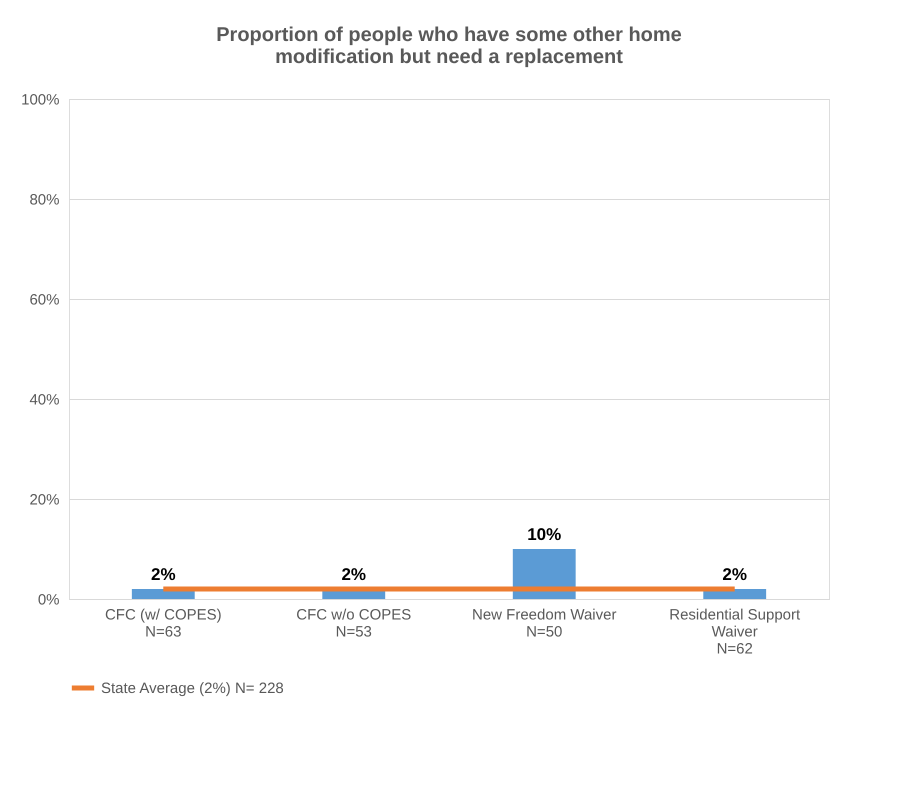  What do you see at coordinates (44, 400) in the screenshot?
I see `y-tick-label: 40%` at bounding box center [44, 400].